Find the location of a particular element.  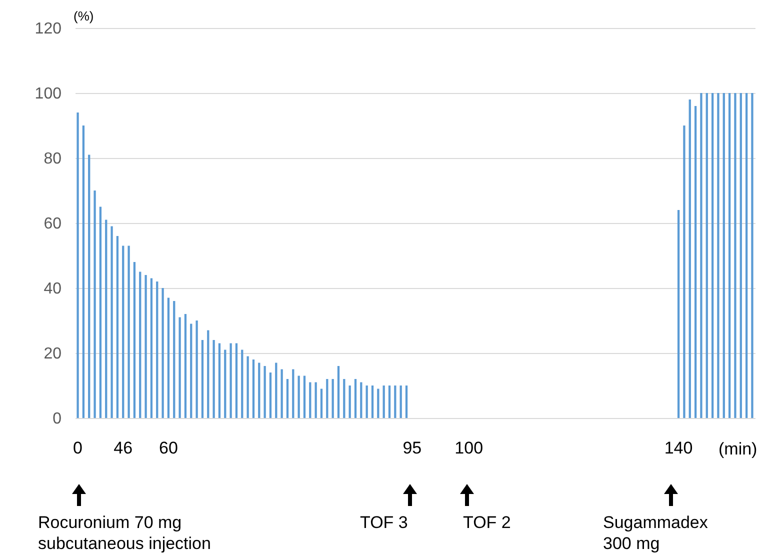

y-tick-label: 40 is located at coordinates (53, 289).